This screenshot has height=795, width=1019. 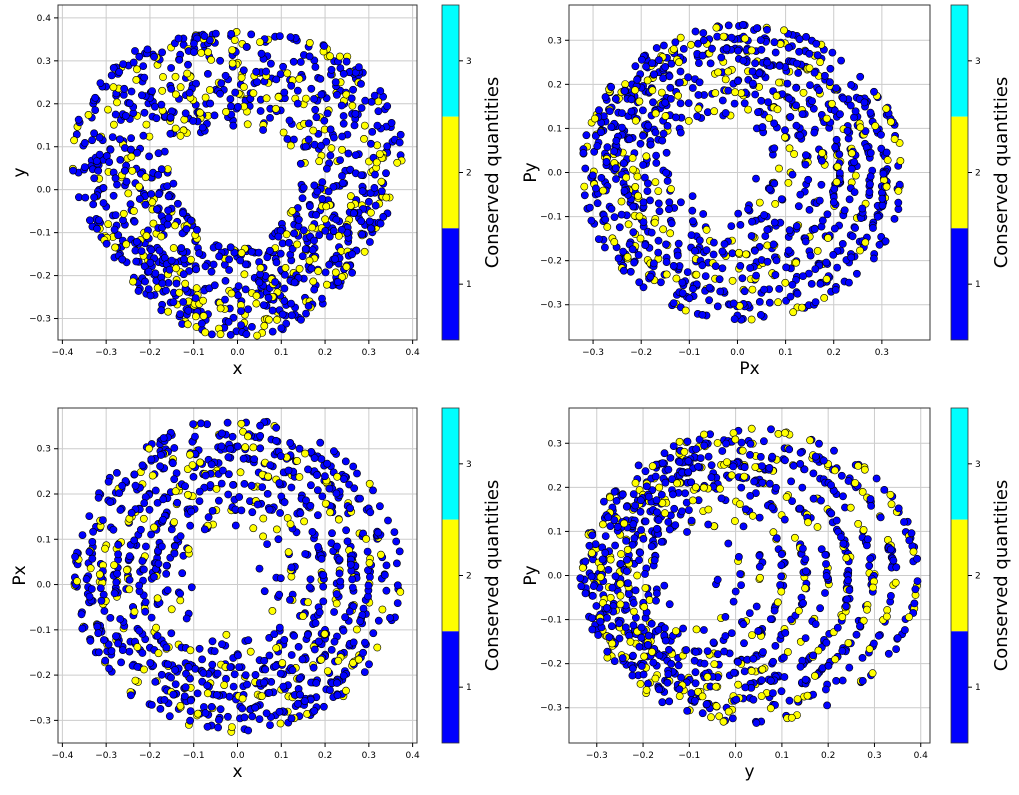 I want to click on x-axis-label: x, so click(x=237, y=369).